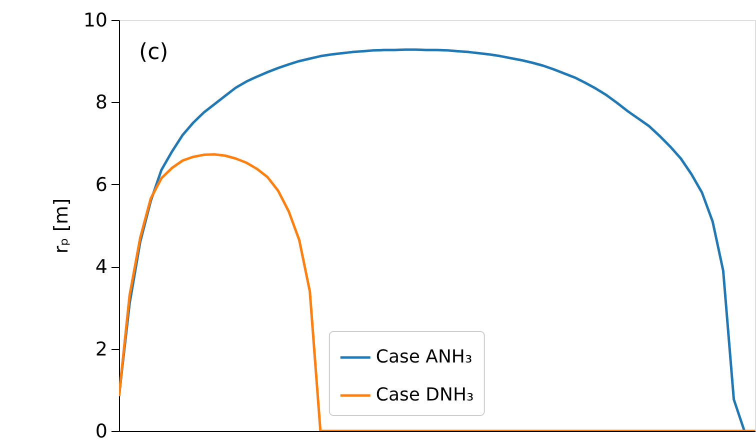  Describe the element at coordinates (101, 103) in the screenshot. I see `y-tick-label: 8` at that location.